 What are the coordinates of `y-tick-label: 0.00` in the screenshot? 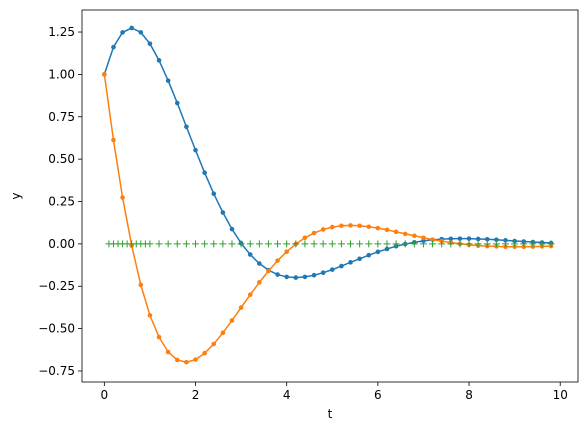 It's located at (61, 244).